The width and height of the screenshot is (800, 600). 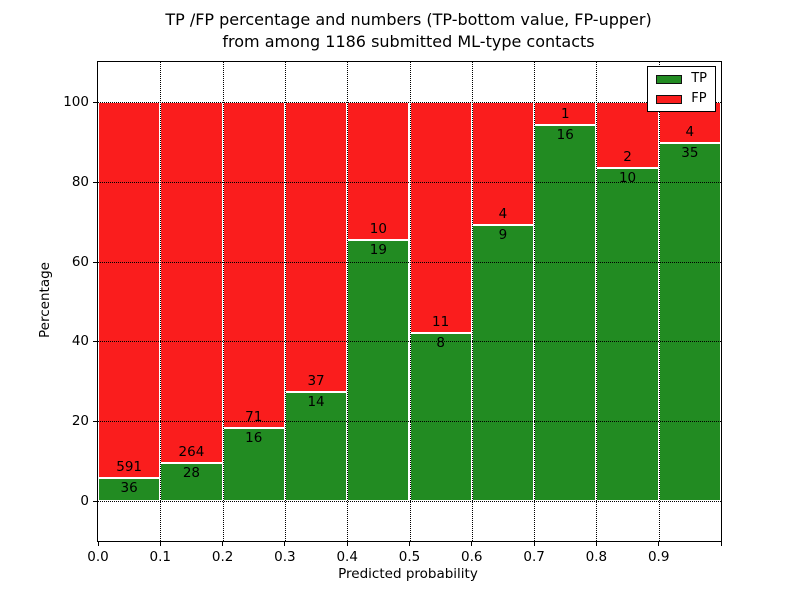 What do you see at coordinates (316, 380) in the screenshot?
I see `fp-count-label: 37` at bounding box center [316, 380].